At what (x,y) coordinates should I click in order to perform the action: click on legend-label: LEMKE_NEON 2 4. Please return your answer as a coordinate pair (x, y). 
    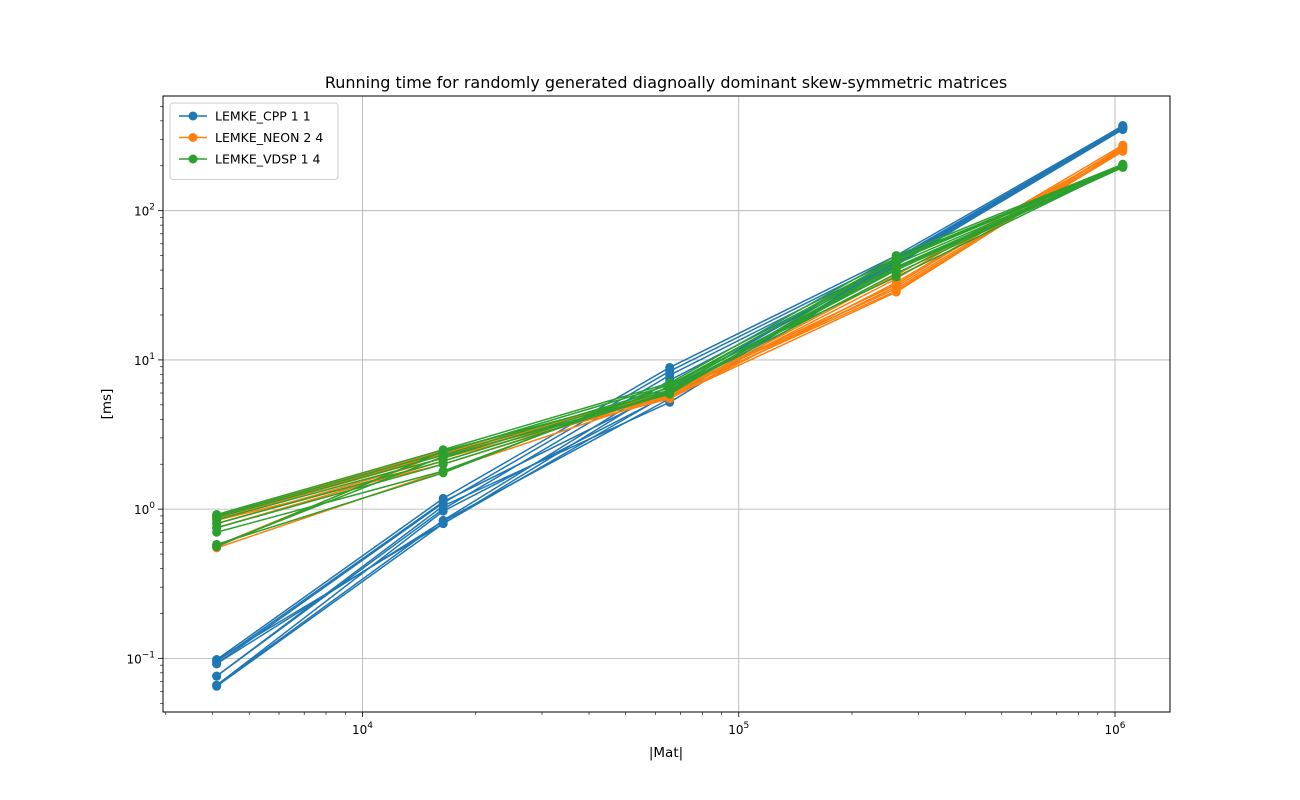
    Looking at the image, I should click on (269, 137).